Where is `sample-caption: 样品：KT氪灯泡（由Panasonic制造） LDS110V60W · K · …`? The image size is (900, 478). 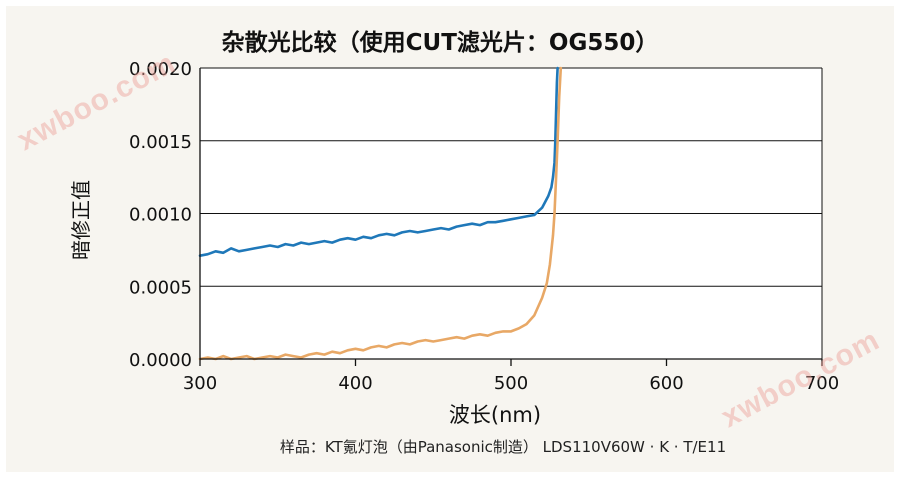
sample-caption: 样品：KT氪灯泡（由Panasonic制造） LDS110V60W · K · … is located at coordinates (503, 447).